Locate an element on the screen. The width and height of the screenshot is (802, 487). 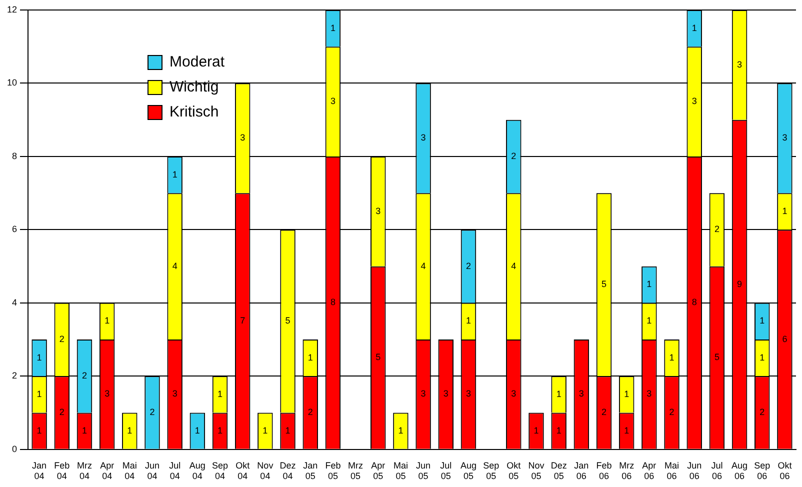
x-tick-label: Jul 05 is located at coordinates (446, 471).